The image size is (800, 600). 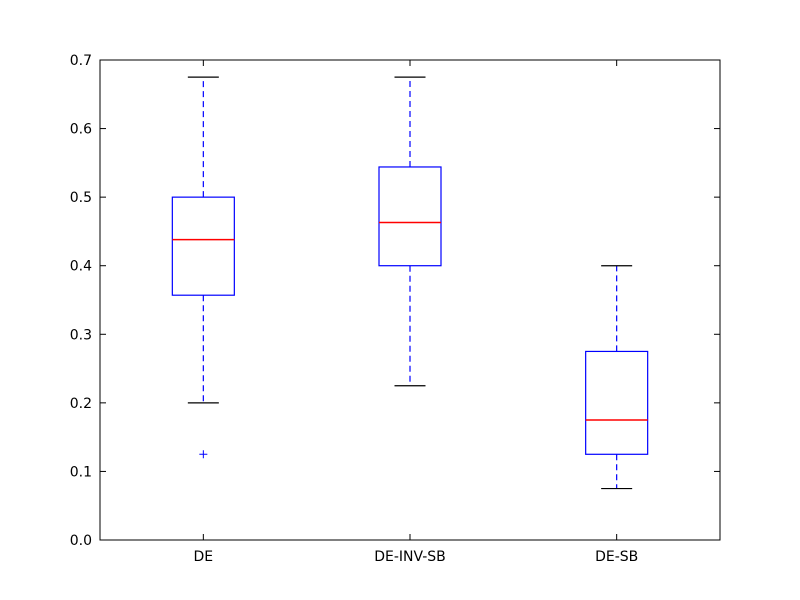 What do you see at coordinates (203, 454) in the screenshot?
I see `outlier-marker` at bounding box center [203, 454].